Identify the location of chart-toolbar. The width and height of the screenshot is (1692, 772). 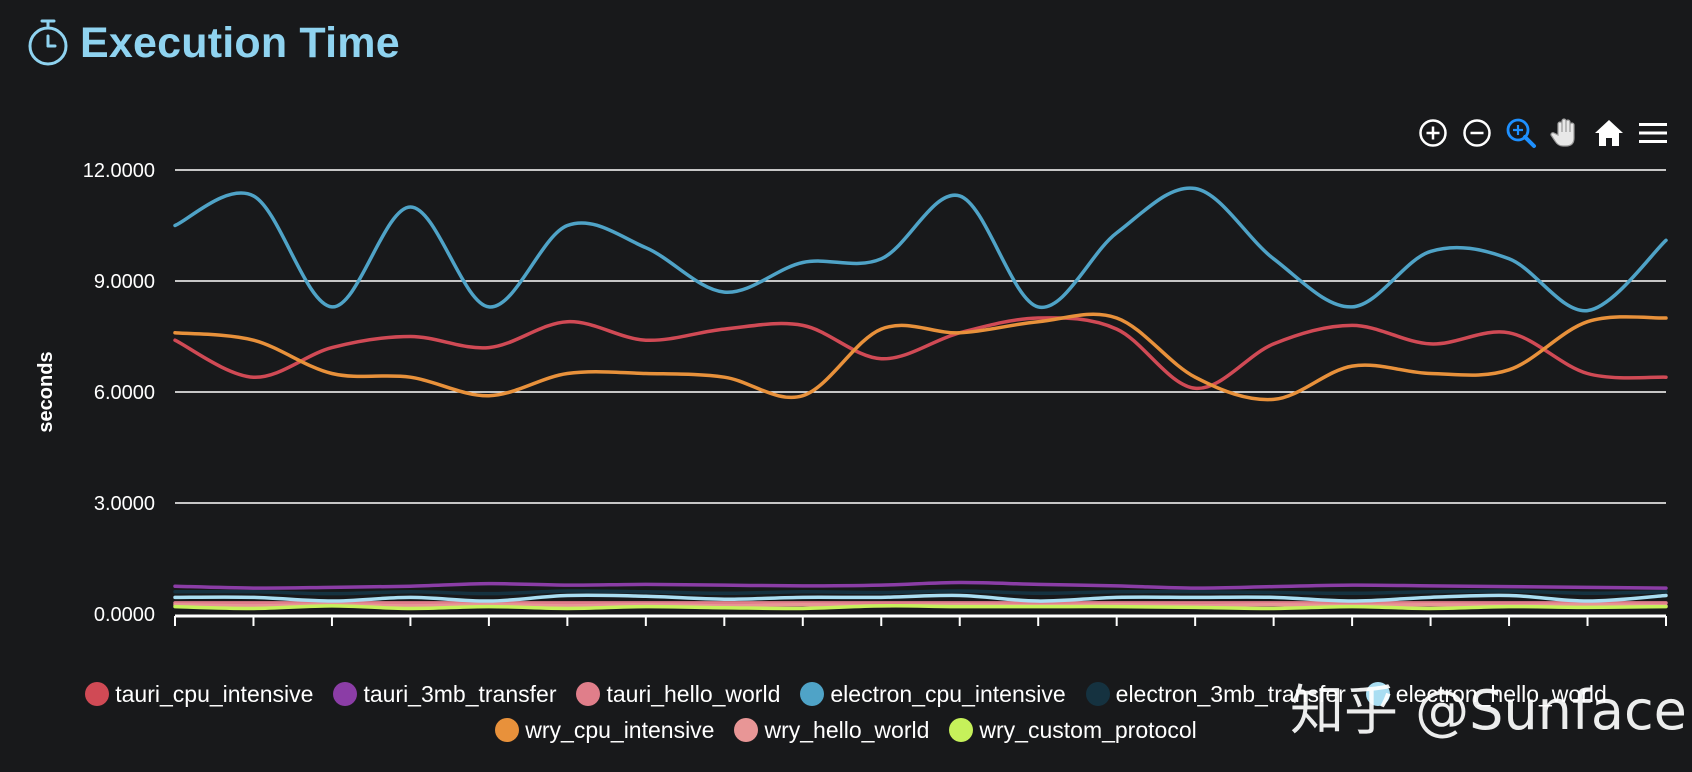
(1543, 133).